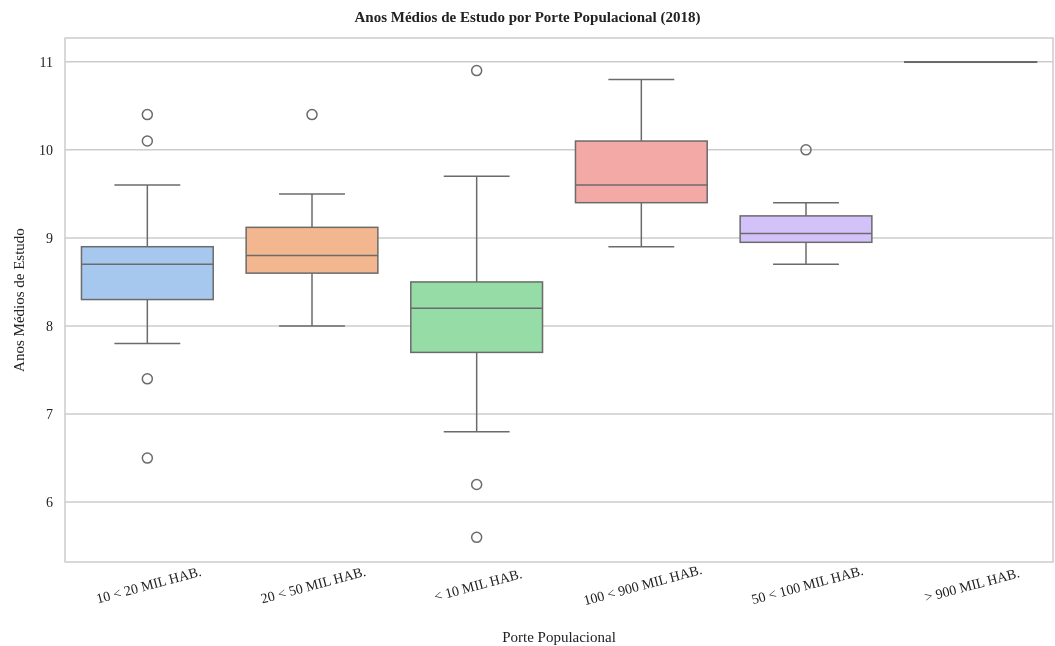 The image size is (1055, 646). Describe the element at coordinates (49, 238) in the screenshot. I see `y-tick-label: 9` at that location.